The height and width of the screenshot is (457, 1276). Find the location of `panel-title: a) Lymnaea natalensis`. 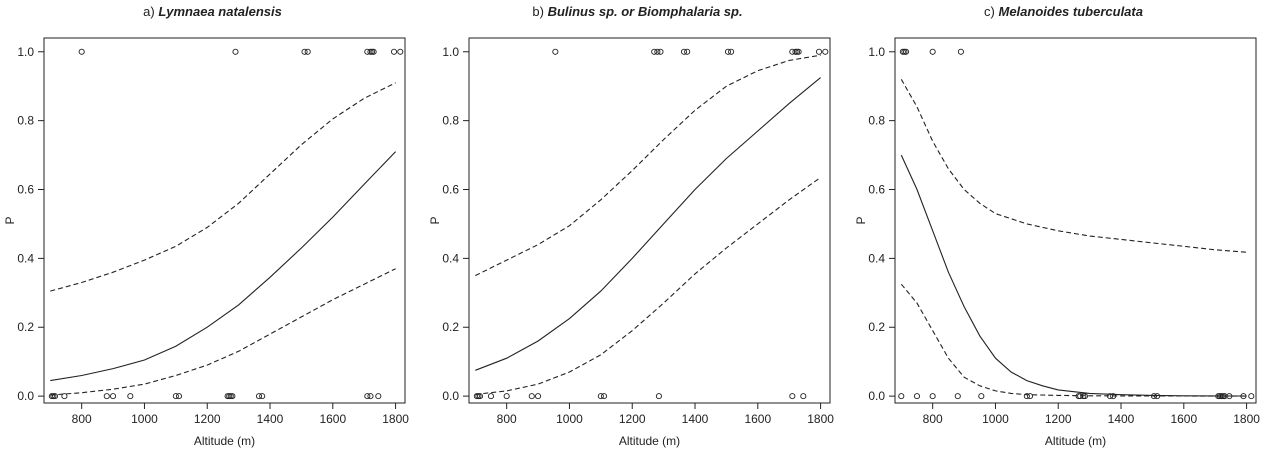

panel-title: a) Lymnaea natalensis is located at coordinates (212, 11).